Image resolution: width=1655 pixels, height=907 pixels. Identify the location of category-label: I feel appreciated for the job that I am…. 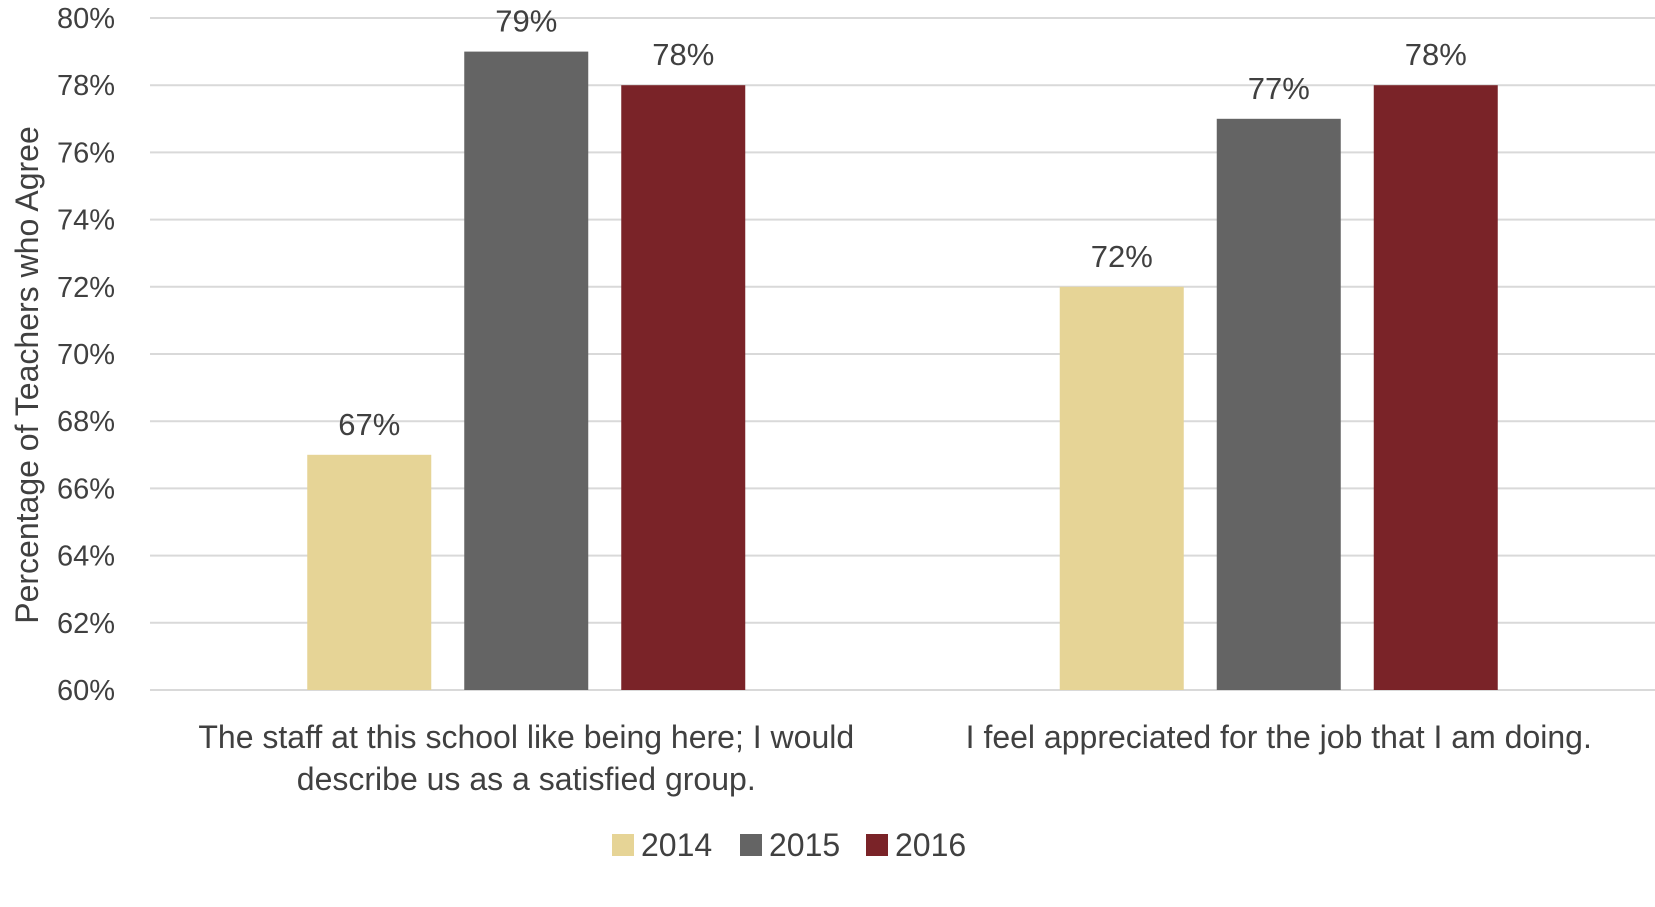
(1279, 737).